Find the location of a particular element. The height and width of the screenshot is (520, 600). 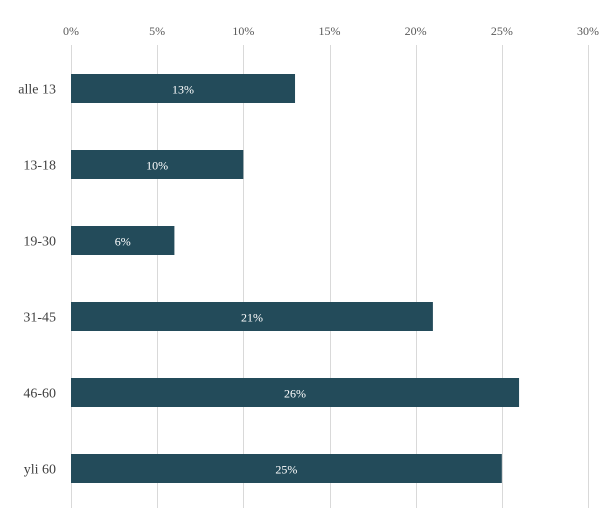

category-label: 31-45 is located at coordinates (39, 318).